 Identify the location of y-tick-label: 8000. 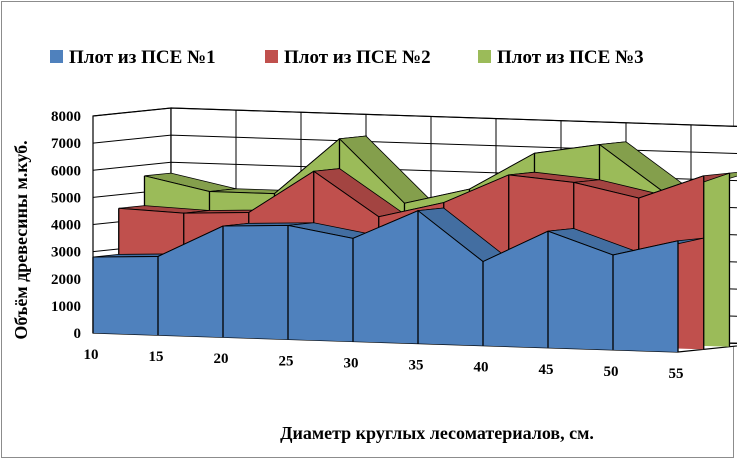
(66, 117).